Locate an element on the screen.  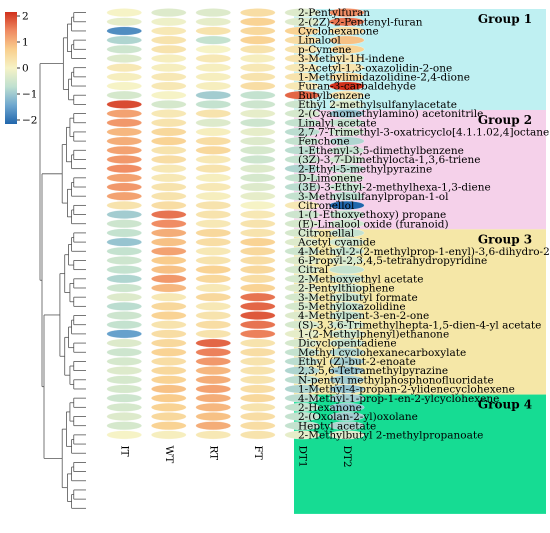
row-label: 3-Methyl-1H-indene is located at coordinates (351, 59).